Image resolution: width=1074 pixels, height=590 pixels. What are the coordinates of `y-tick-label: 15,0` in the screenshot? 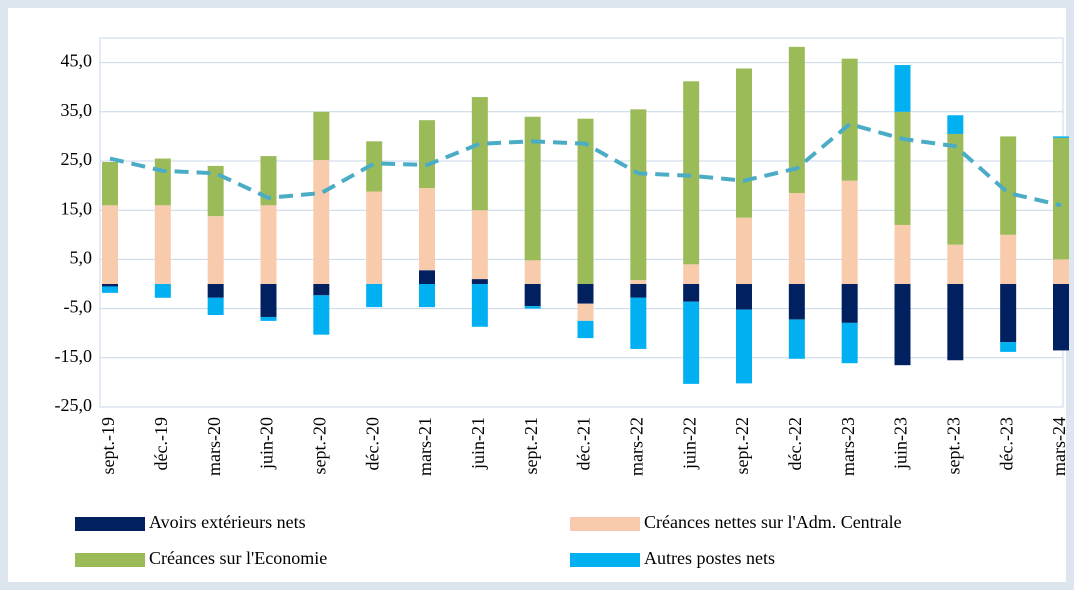 It's located at (77, 208).